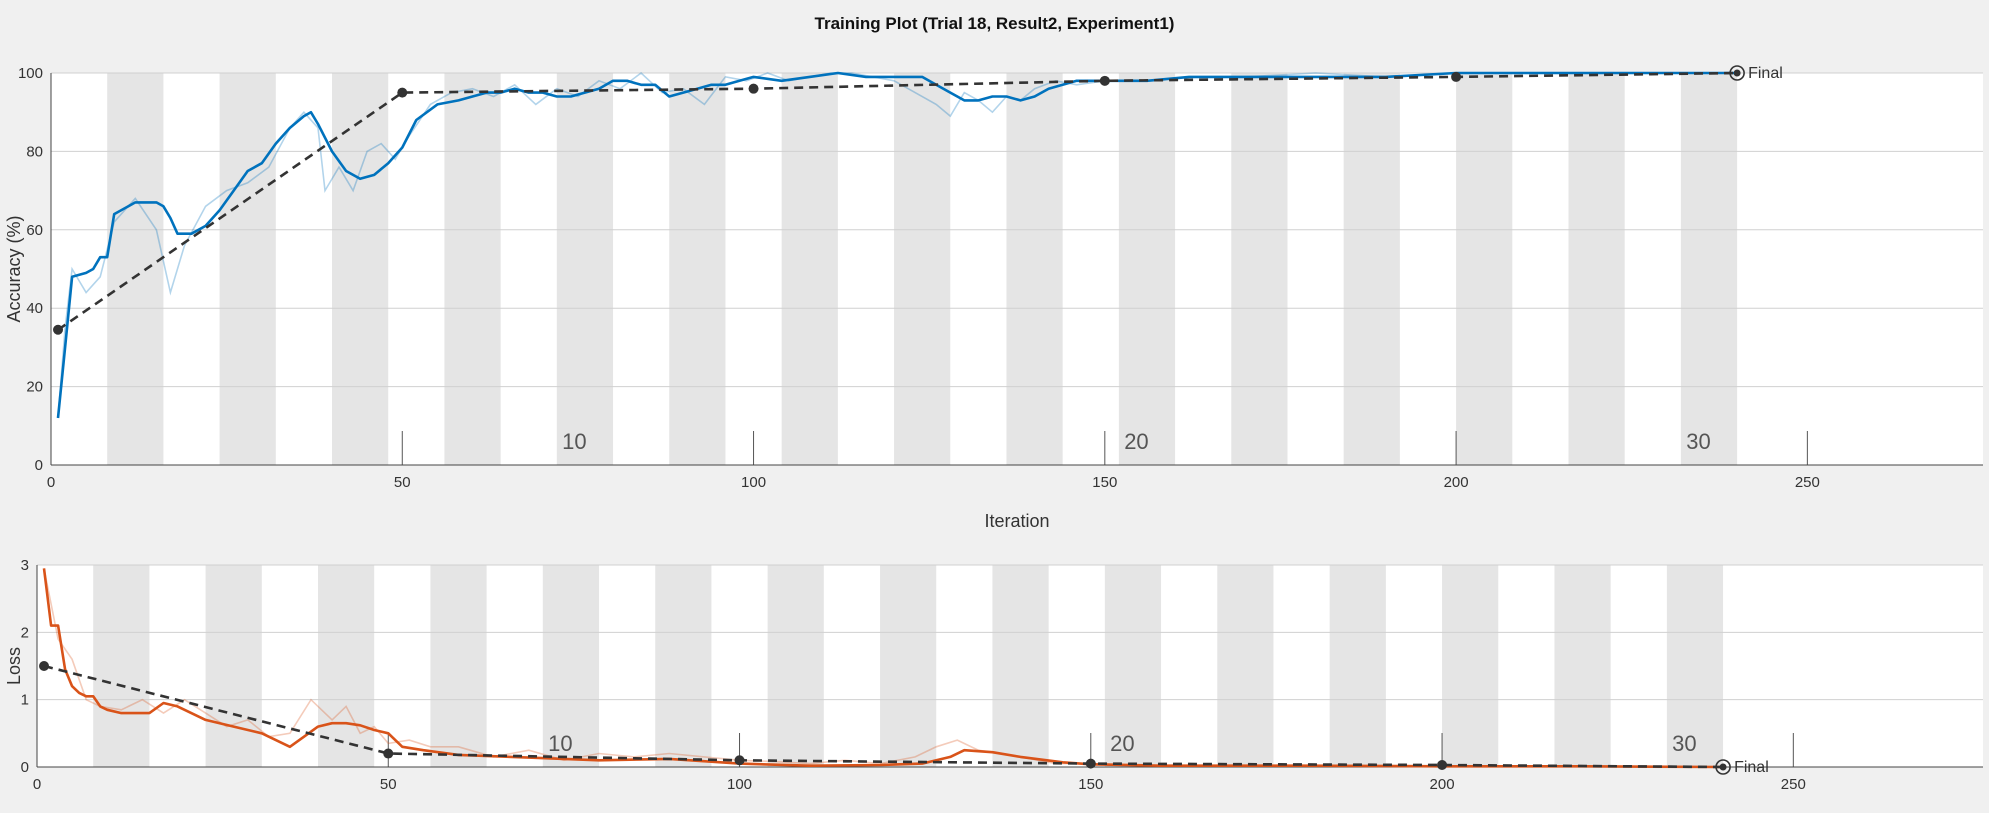 This screenshot has width=1989, height=813. I want to click on y-tick-label: 3, so click(25, 565).